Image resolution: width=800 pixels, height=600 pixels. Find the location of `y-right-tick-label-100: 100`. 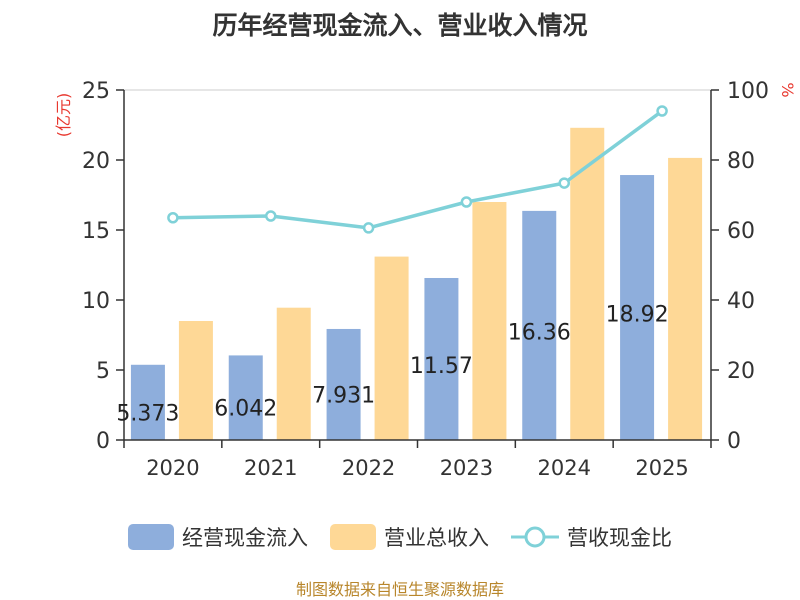

y-right-tick-label-100: 100 is located at coordinates (748, 91).